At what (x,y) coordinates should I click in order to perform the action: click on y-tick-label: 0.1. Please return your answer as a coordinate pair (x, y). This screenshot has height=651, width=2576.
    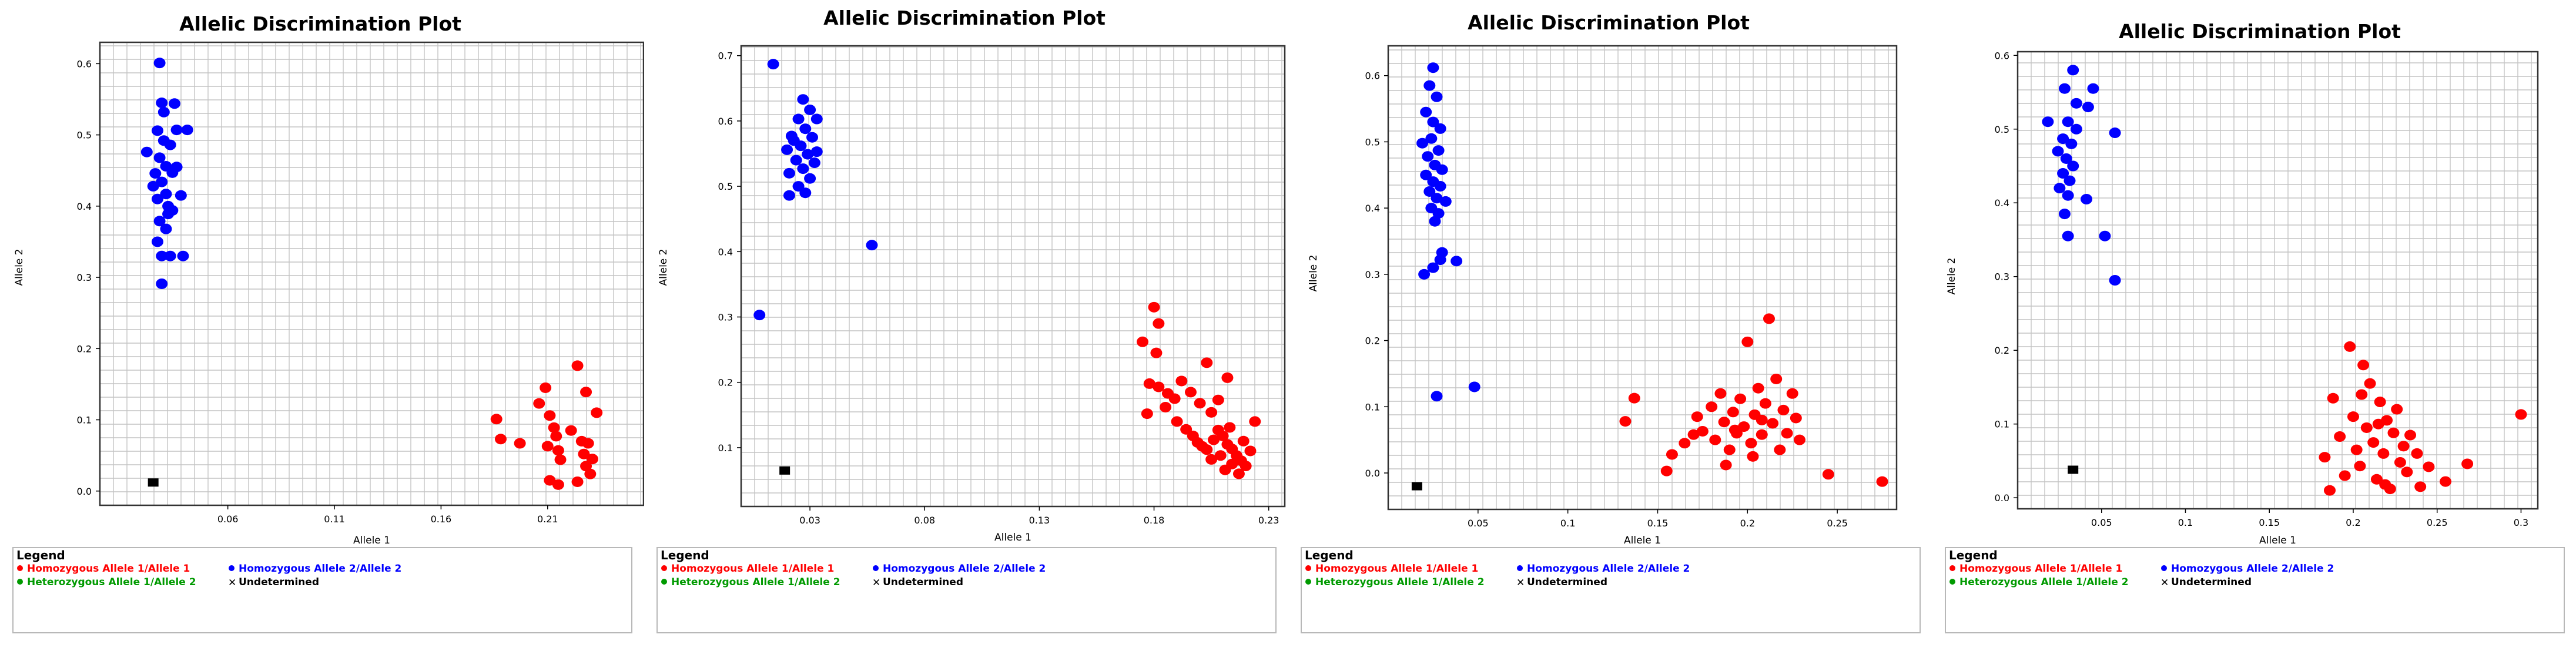
    Looking at the image, I should click on (2002, 425).